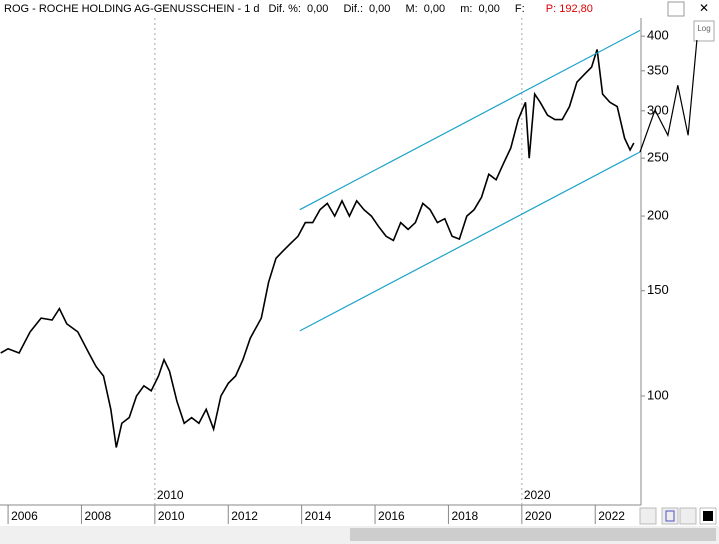  I want to click on year-marker-label: 2020, so click(537, 495).